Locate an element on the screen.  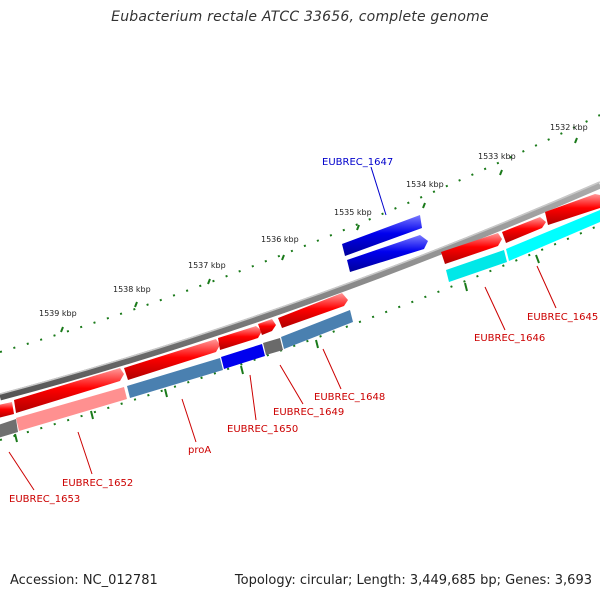
tick-label: 1533 kbp is located at coordinates (497, 156).